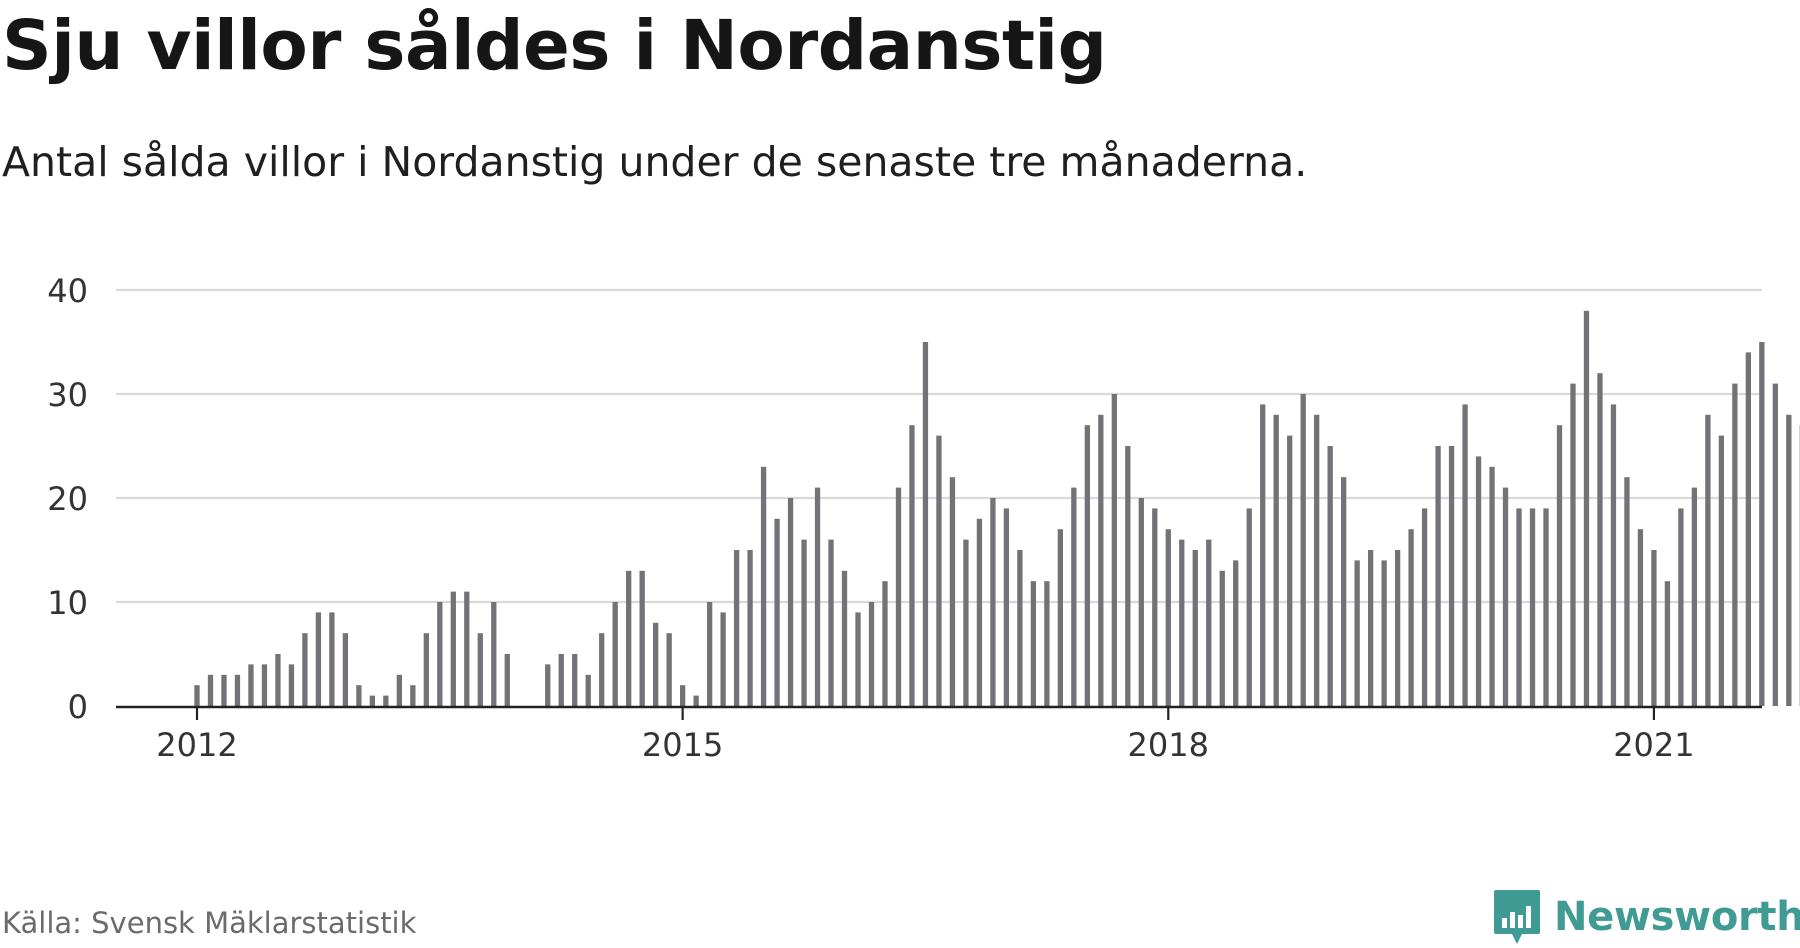 The width and height of the screenshot is (1800, 948). Describe the element at coordinates (78, 707) in the screenshot. I see `y-tick-label-0: 0` at that location.